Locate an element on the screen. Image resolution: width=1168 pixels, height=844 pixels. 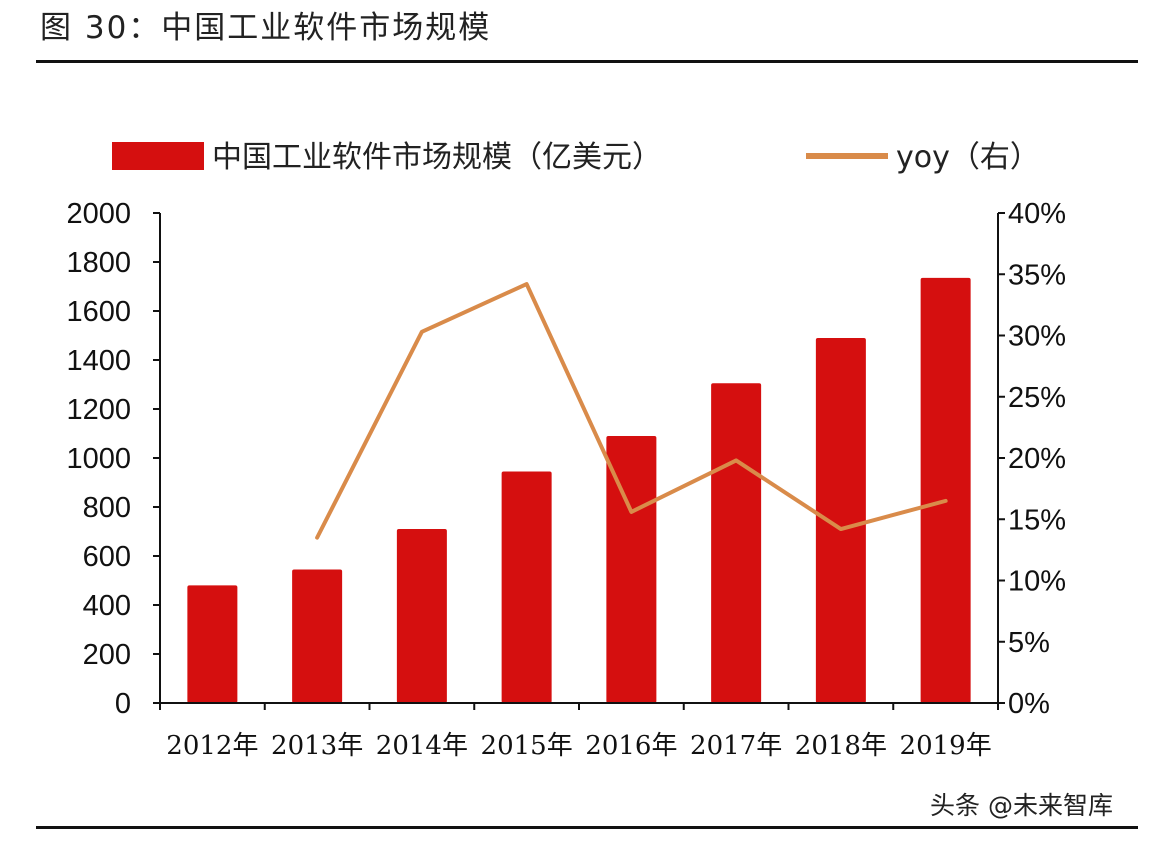
y-right-tick-label: 35% is located at coordinates (1037, 275).